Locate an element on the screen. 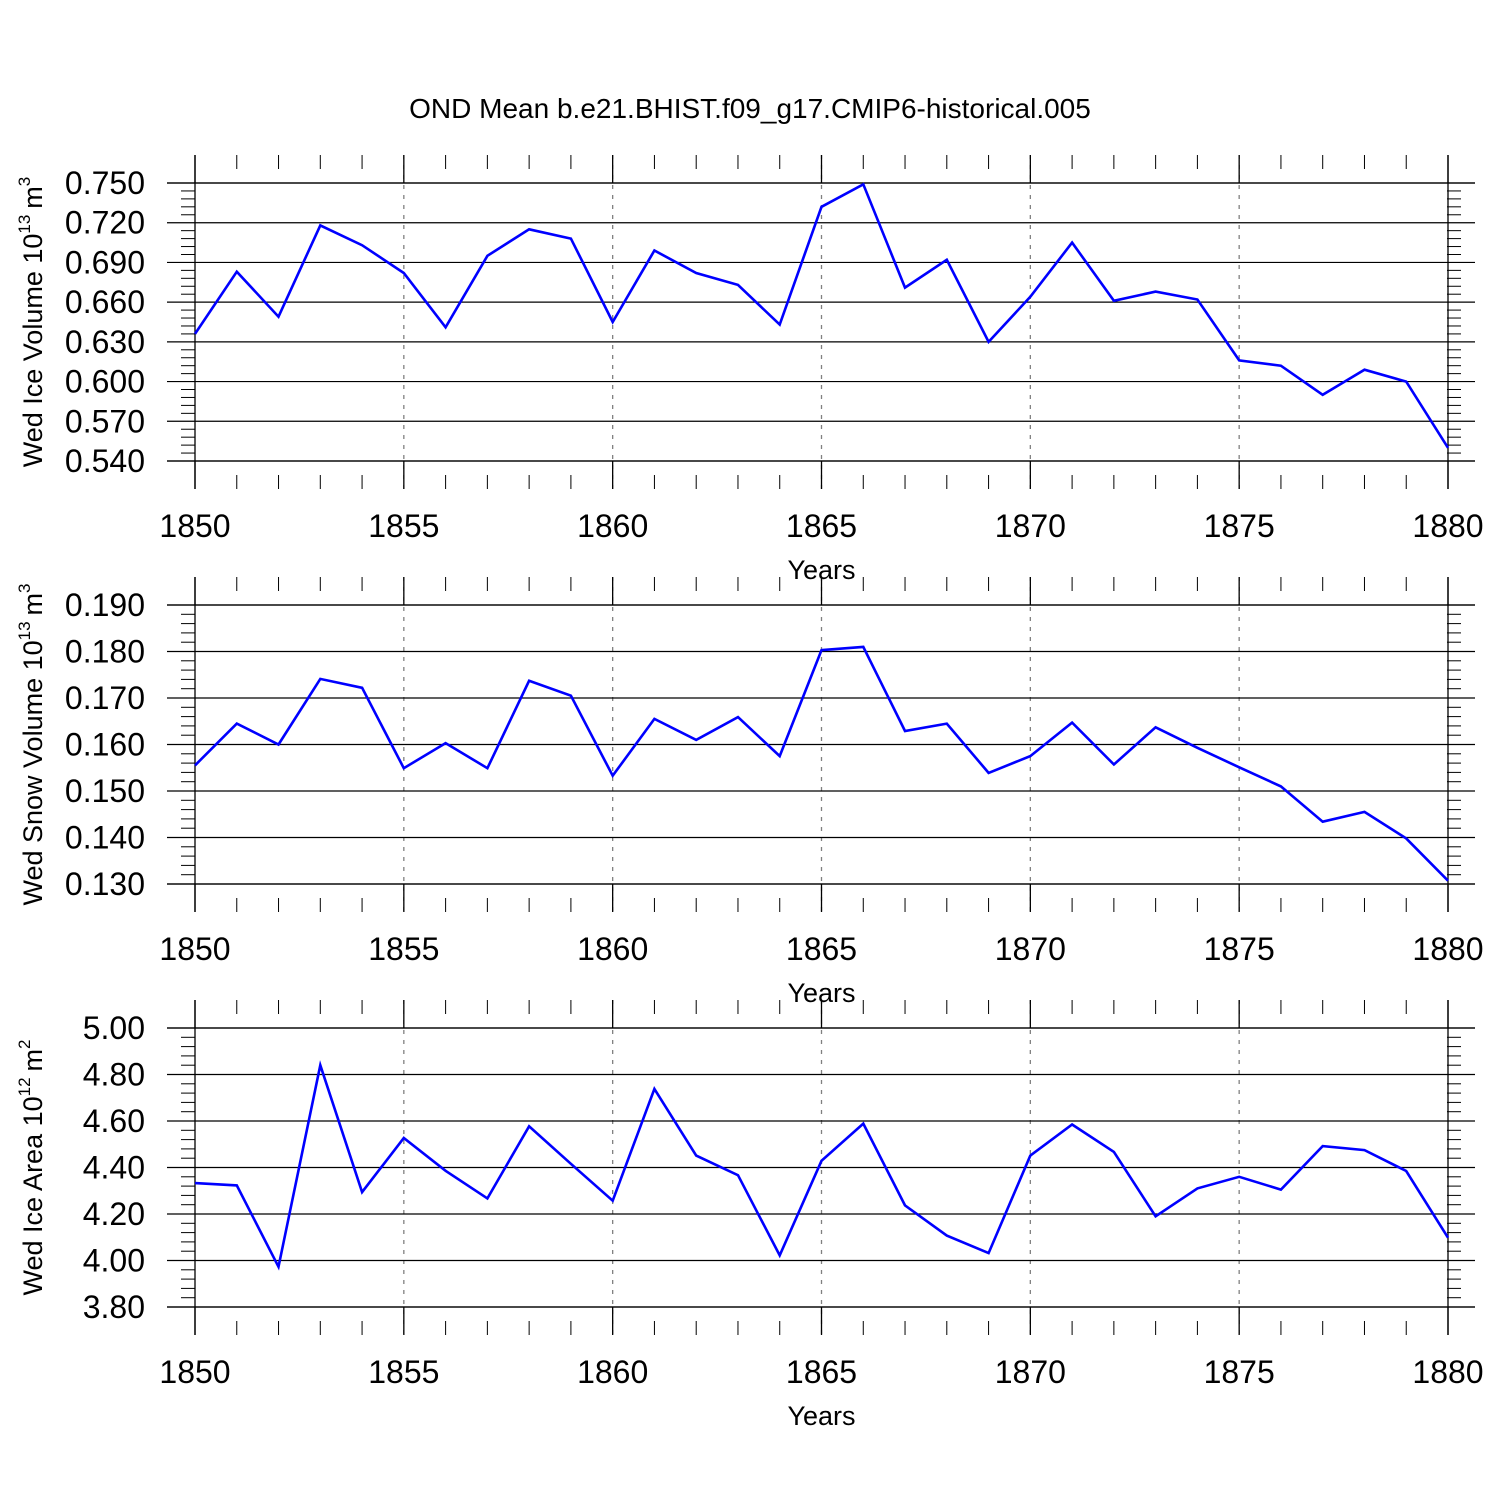  y-tick-label: 4.60 is located at coordinates (114, 1121).